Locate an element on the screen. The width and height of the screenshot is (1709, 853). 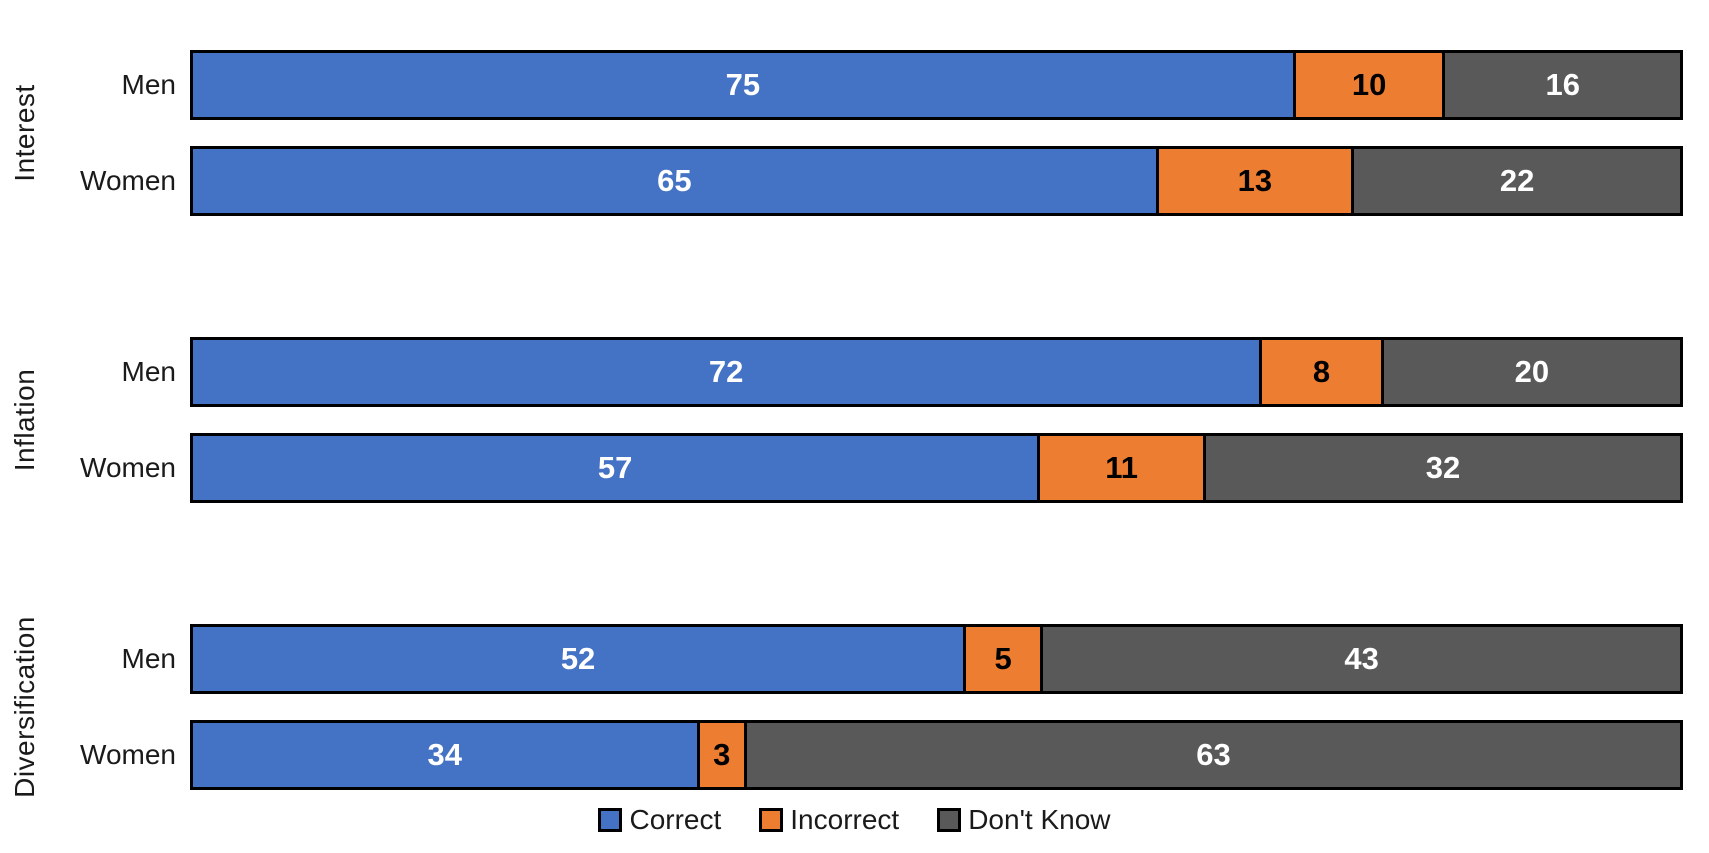
bar-segment-incorrect: 11 is located at coordinates (1123, 468).